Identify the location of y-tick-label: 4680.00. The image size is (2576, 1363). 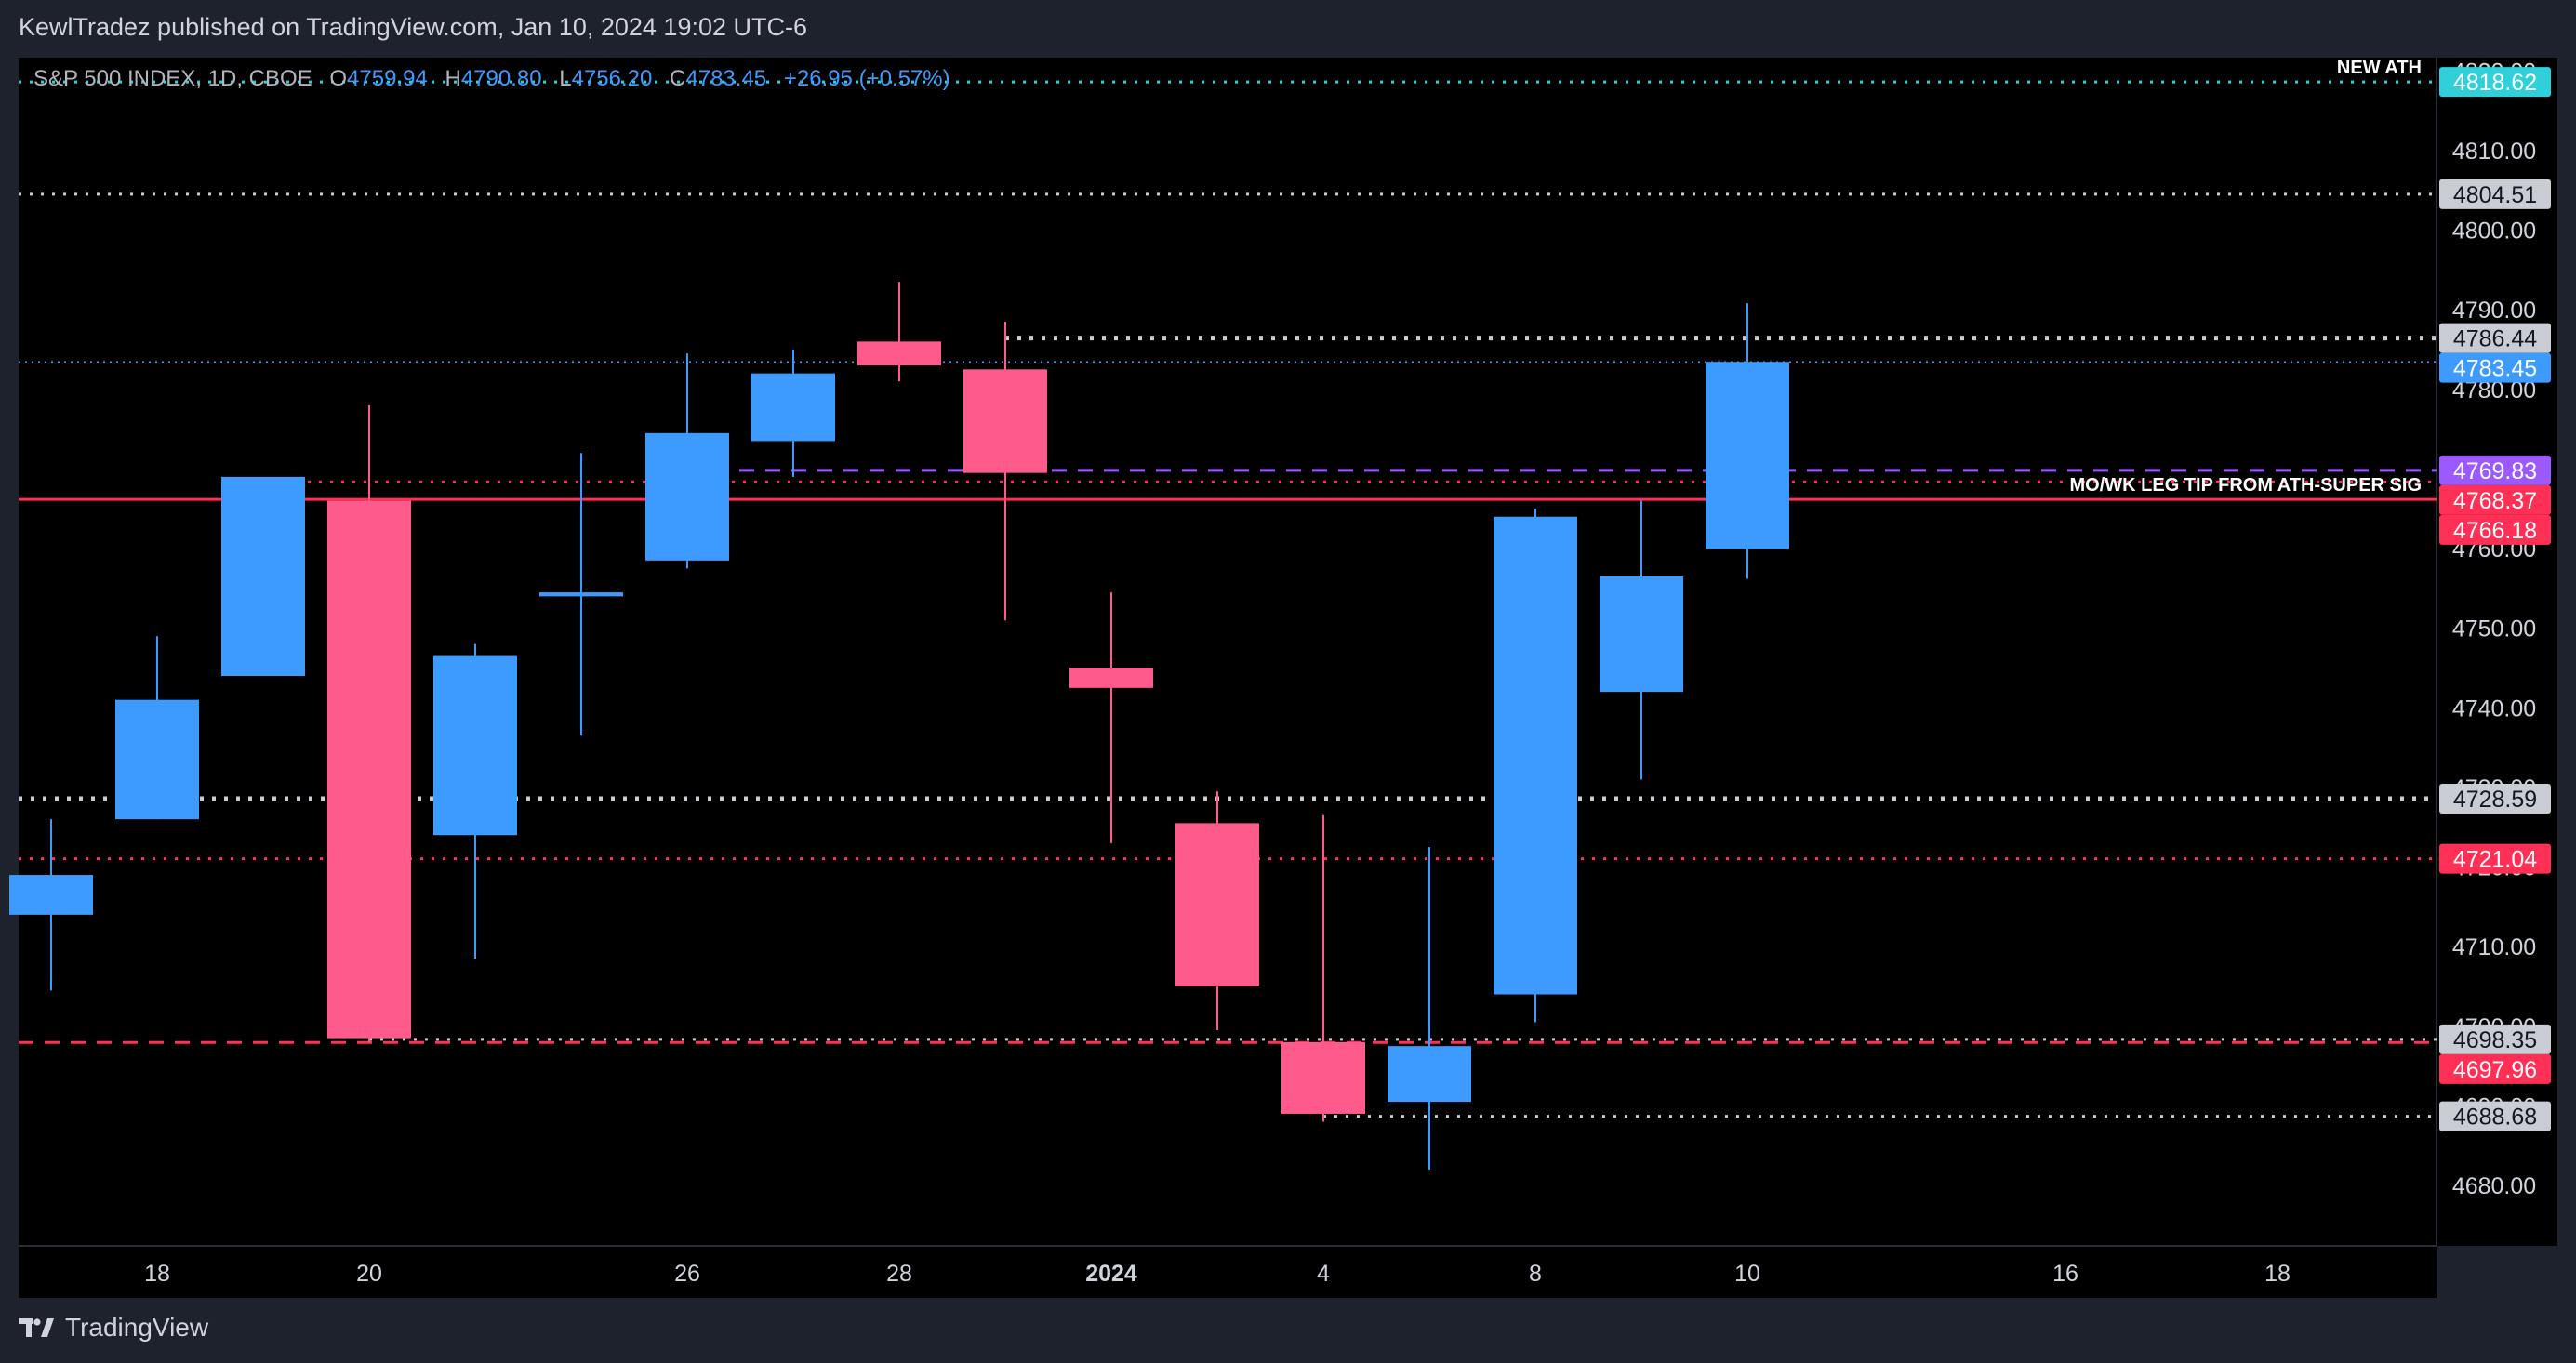
(2494, 1186).